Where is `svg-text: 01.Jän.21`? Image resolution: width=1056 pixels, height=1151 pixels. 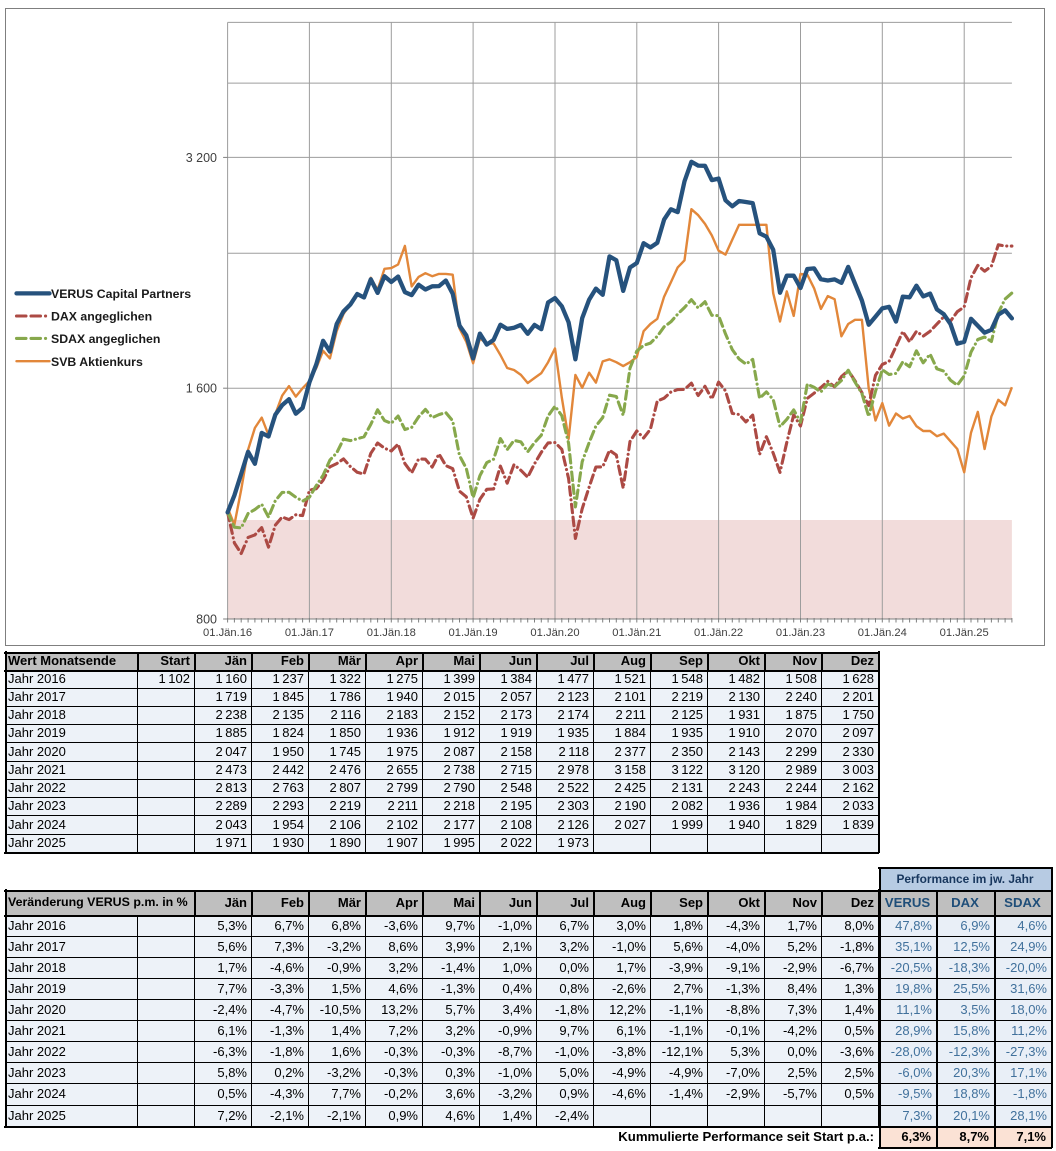 svg-text: 01.Jän.21 is located at coordinates (636, 633).